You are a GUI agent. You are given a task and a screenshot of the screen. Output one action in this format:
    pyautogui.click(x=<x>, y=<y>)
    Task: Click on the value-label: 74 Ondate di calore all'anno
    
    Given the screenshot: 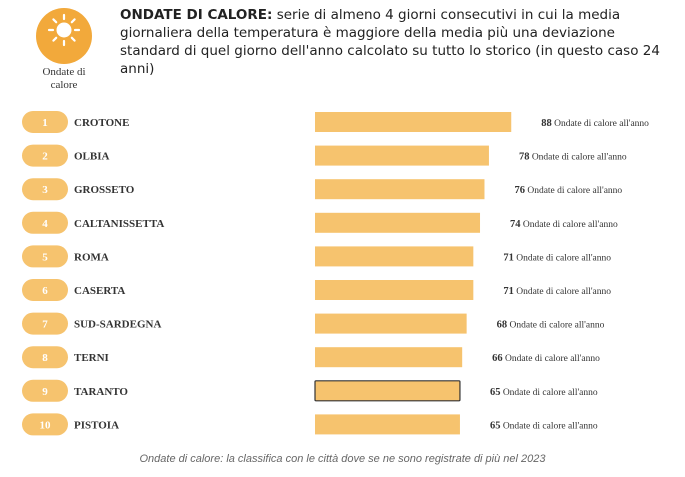 What is the action you would take?
    pyautogui.click(x=564, y=224)
    